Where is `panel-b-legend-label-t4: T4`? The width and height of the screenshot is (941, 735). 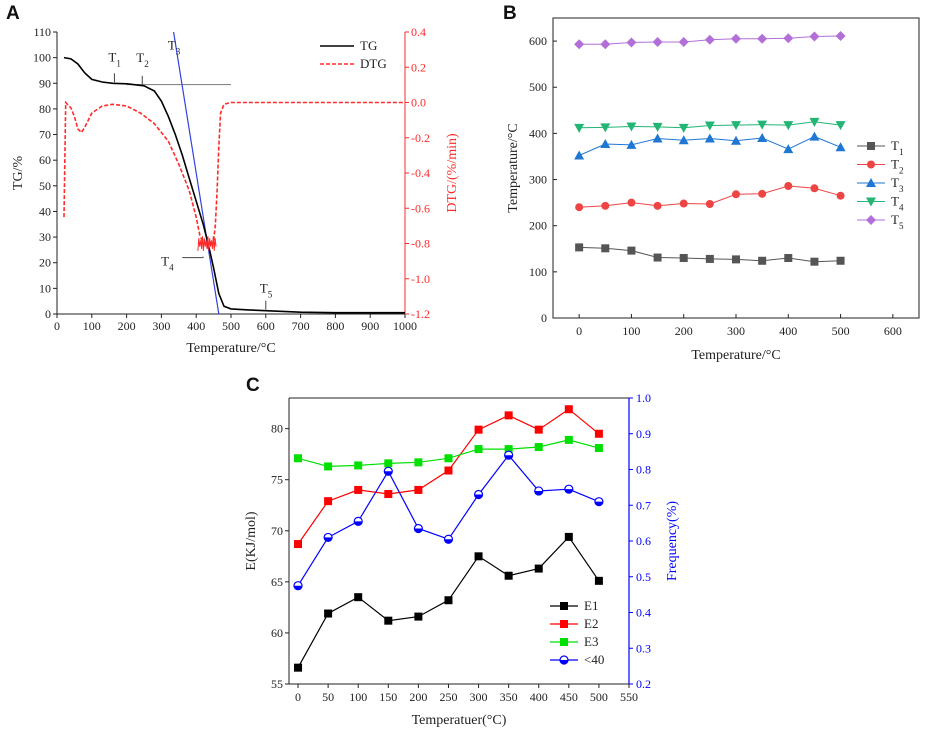 panel-b-legend-label-t4: T4 is located at coordinates (897, 203).